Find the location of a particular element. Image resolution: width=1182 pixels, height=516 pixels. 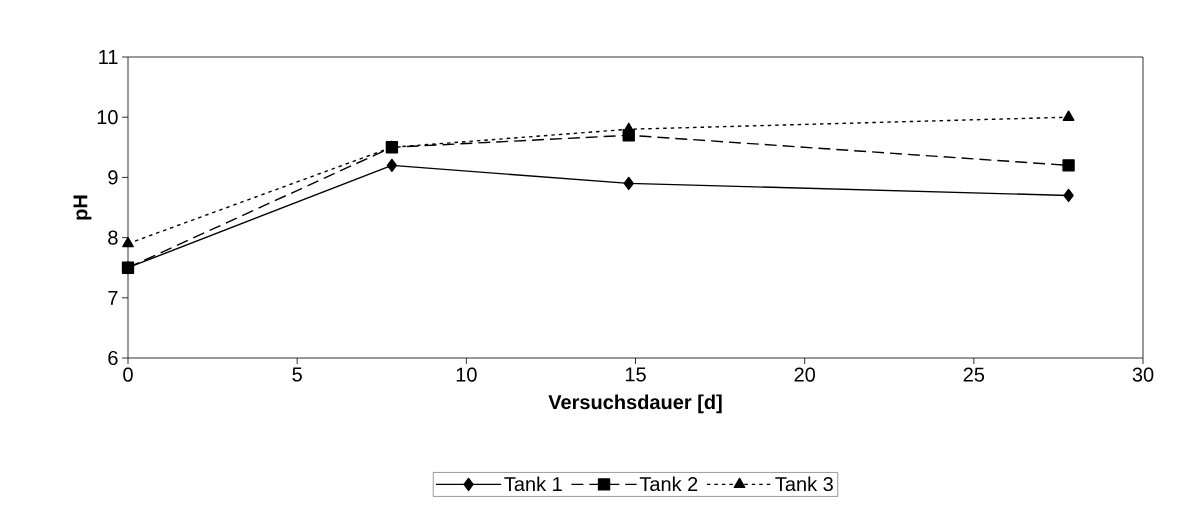

x-tick-label: 25 is located at coordinates (974, 374).